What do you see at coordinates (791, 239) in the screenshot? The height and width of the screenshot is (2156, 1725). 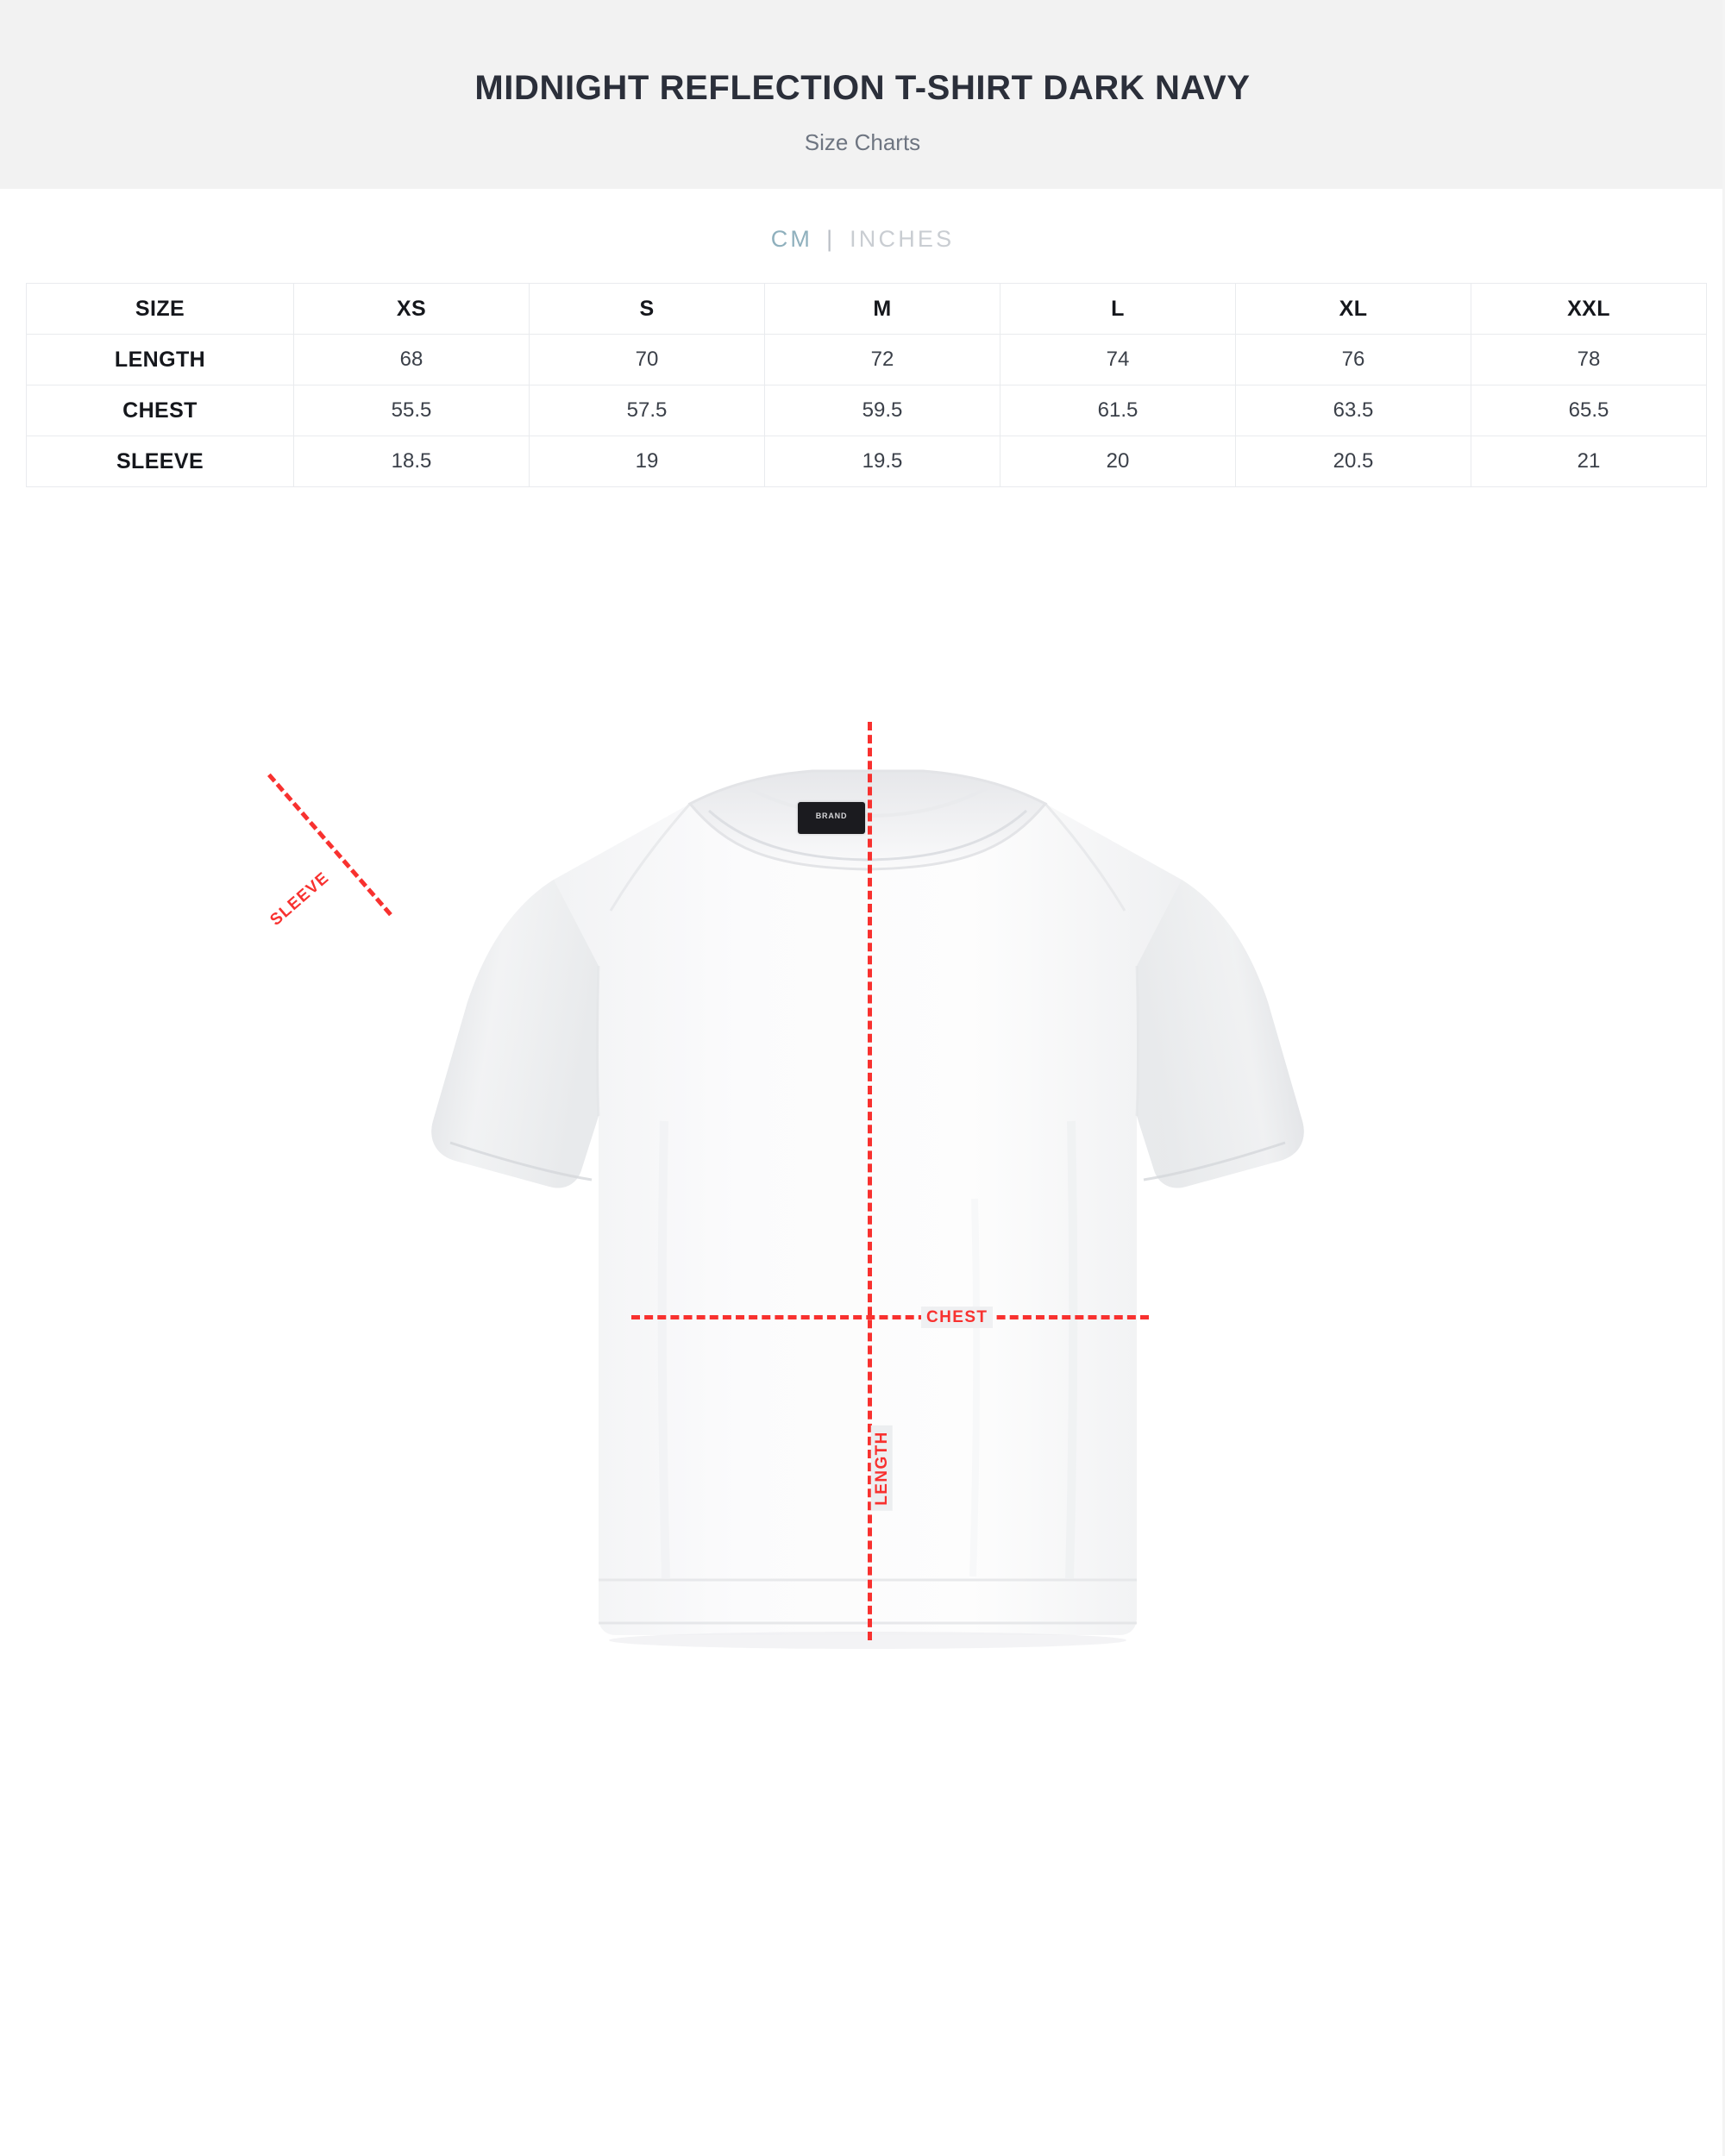 I see `unit-option-cm: CM` at bounding box center [791, 239].